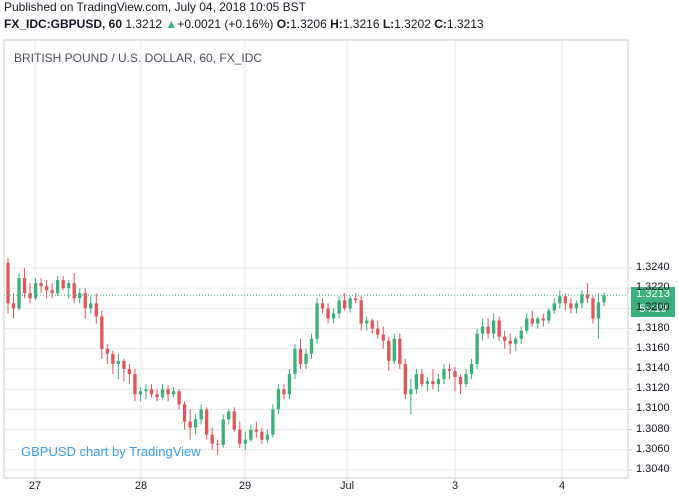  I want to click on y-tick-label: 1.3140, so click(653, 368).